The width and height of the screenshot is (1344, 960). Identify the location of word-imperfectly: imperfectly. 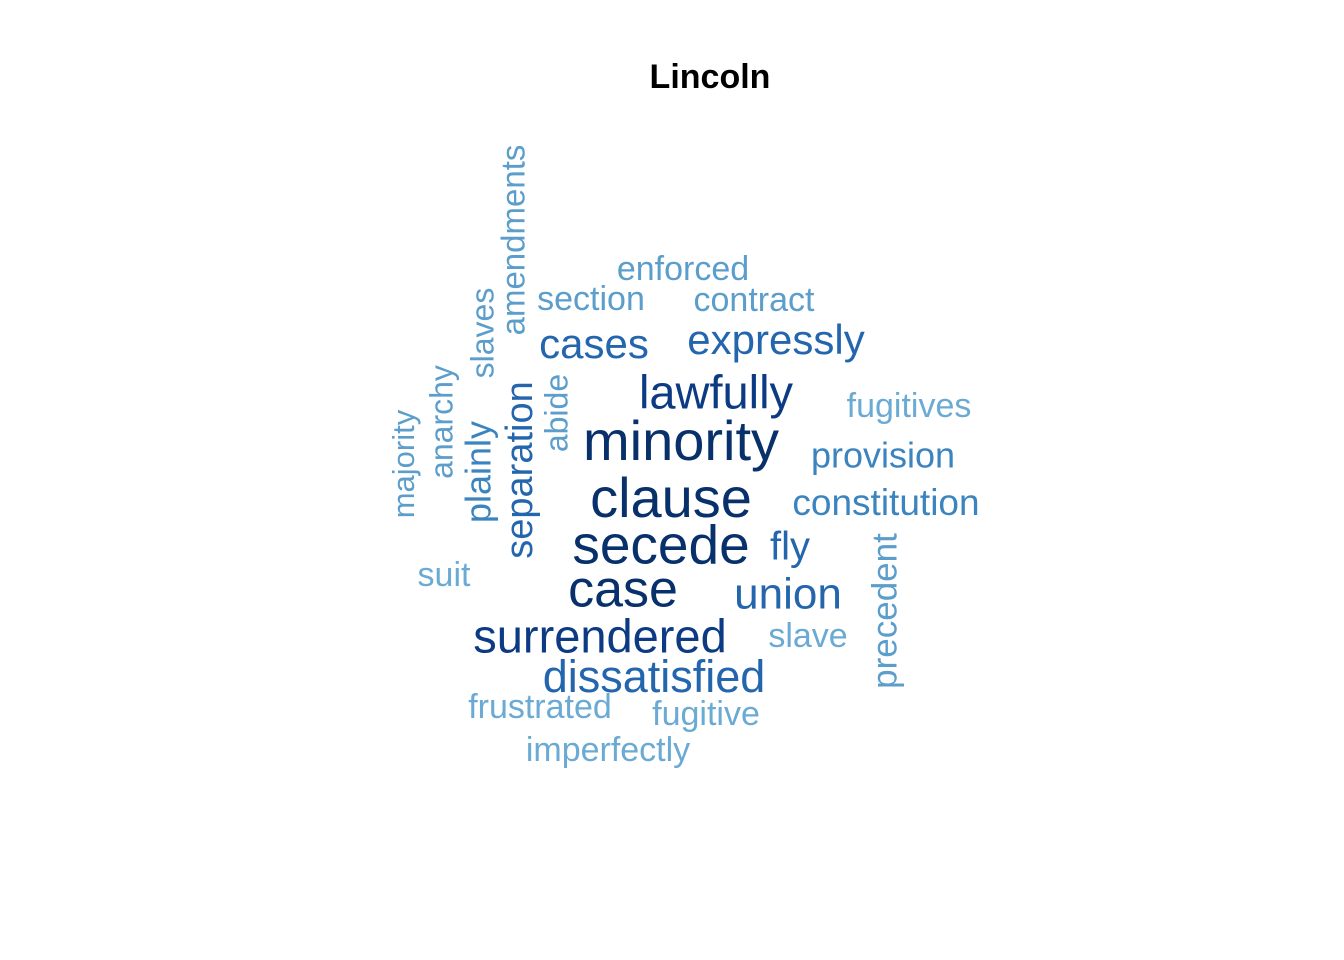
(608, 750).